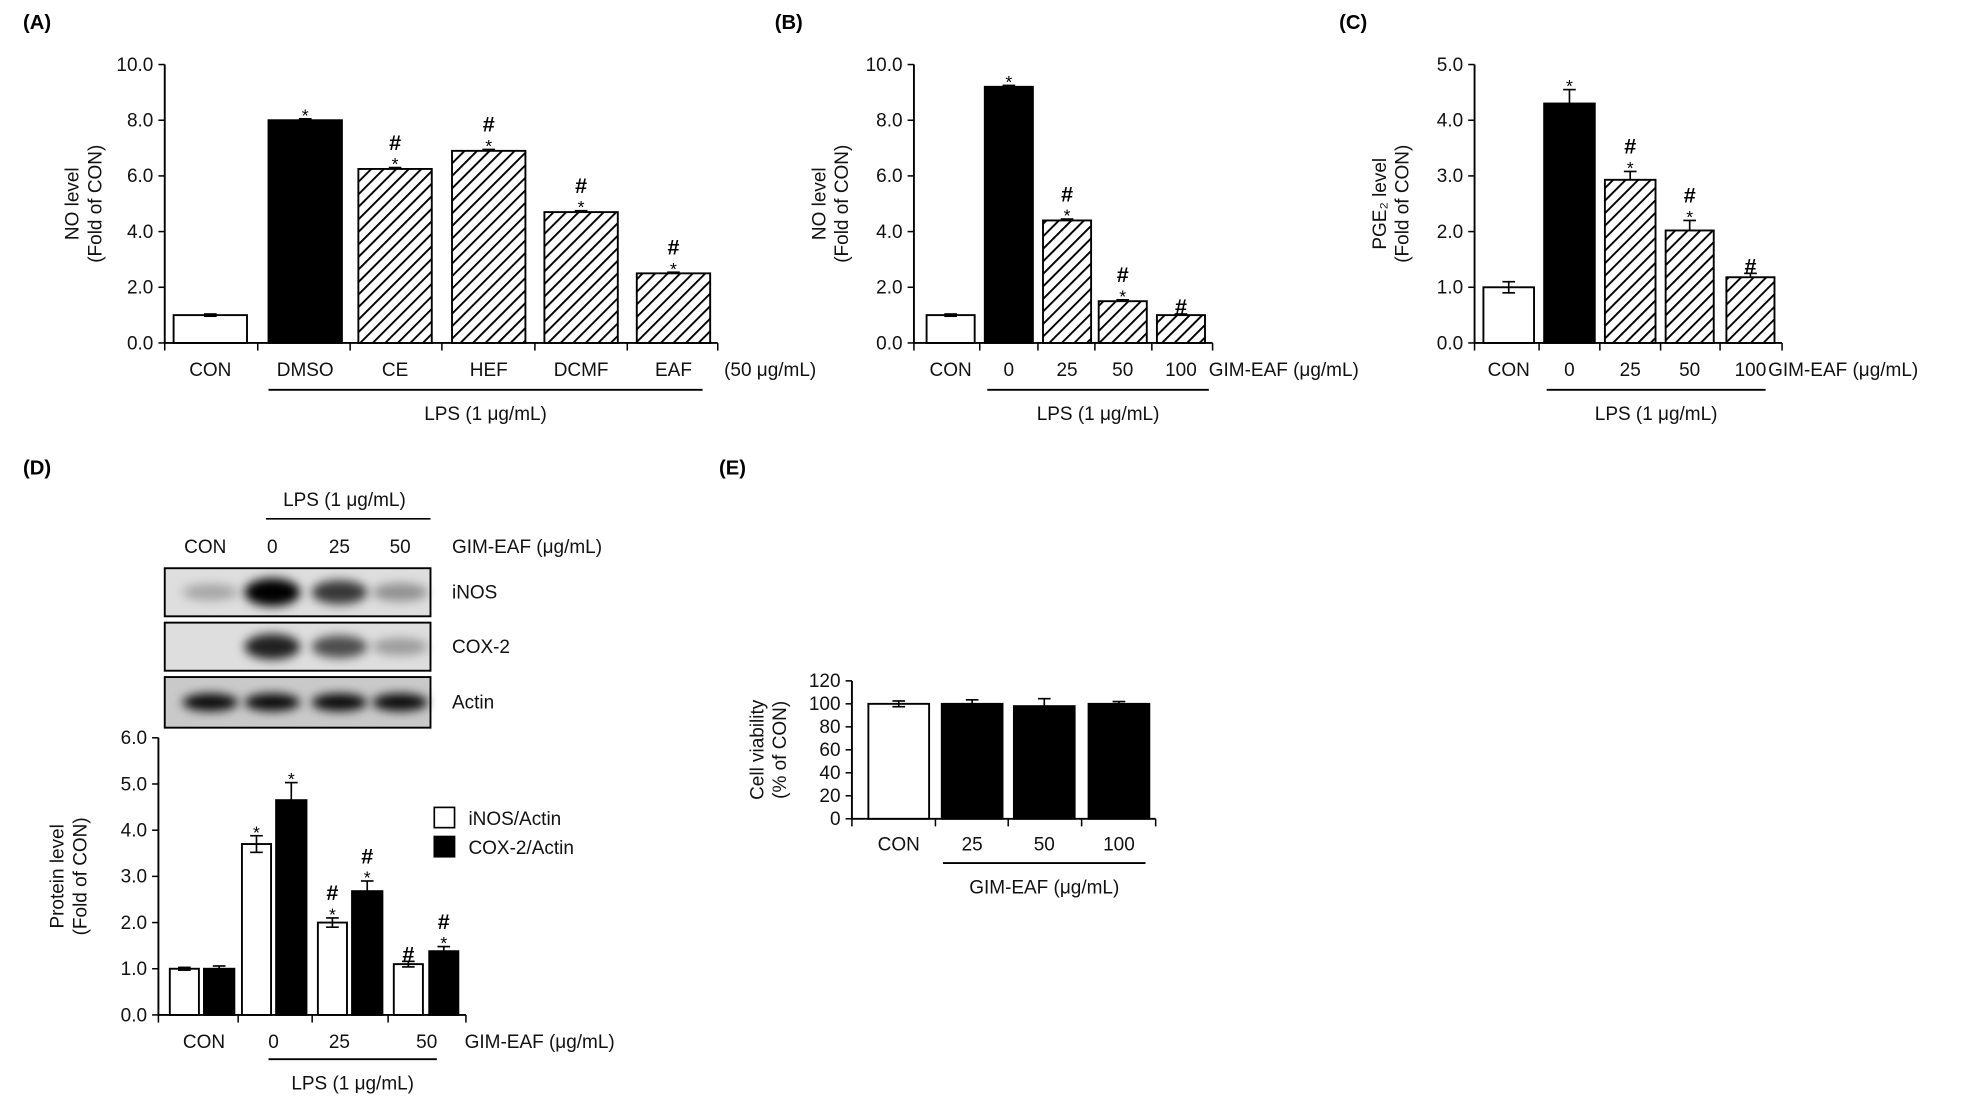 The image size is (1962, 1101). What do you see at coordinates (1392, 204) in the screenshot?
I see `y-axis-label: PGE₂ level (Fold of CON)` at bounding box center [1392, 204].